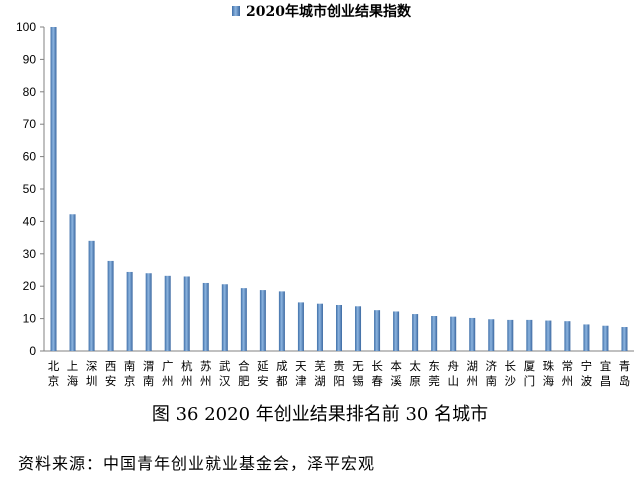  Describe the element at coordinates (130, 373) in the screenshot. I see `x-tick-label: 南京` at that location.